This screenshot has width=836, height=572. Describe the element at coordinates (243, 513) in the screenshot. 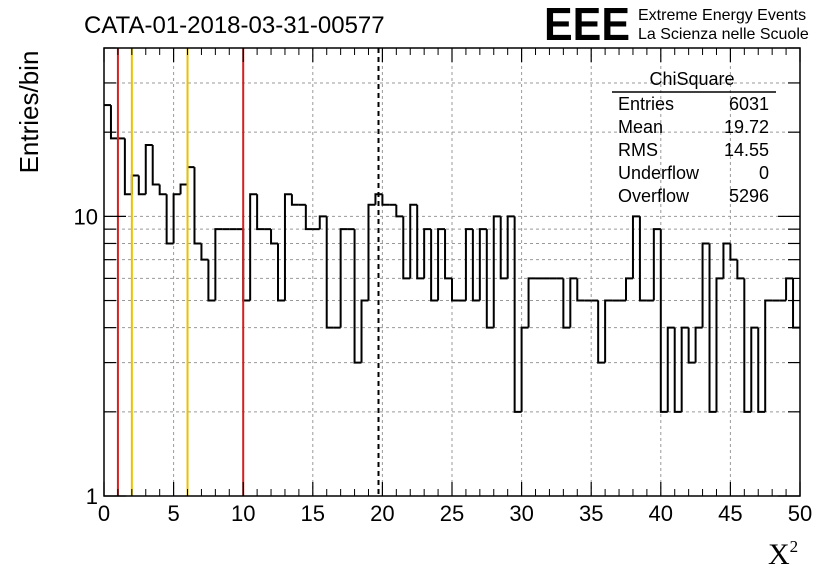

I see `x-tick-label: 10` at that location.